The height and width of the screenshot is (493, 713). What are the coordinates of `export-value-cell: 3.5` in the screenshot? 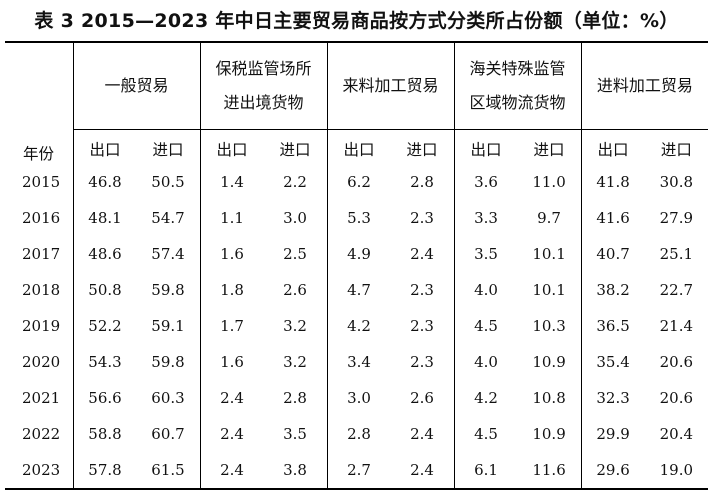 It's located at (485, 254).